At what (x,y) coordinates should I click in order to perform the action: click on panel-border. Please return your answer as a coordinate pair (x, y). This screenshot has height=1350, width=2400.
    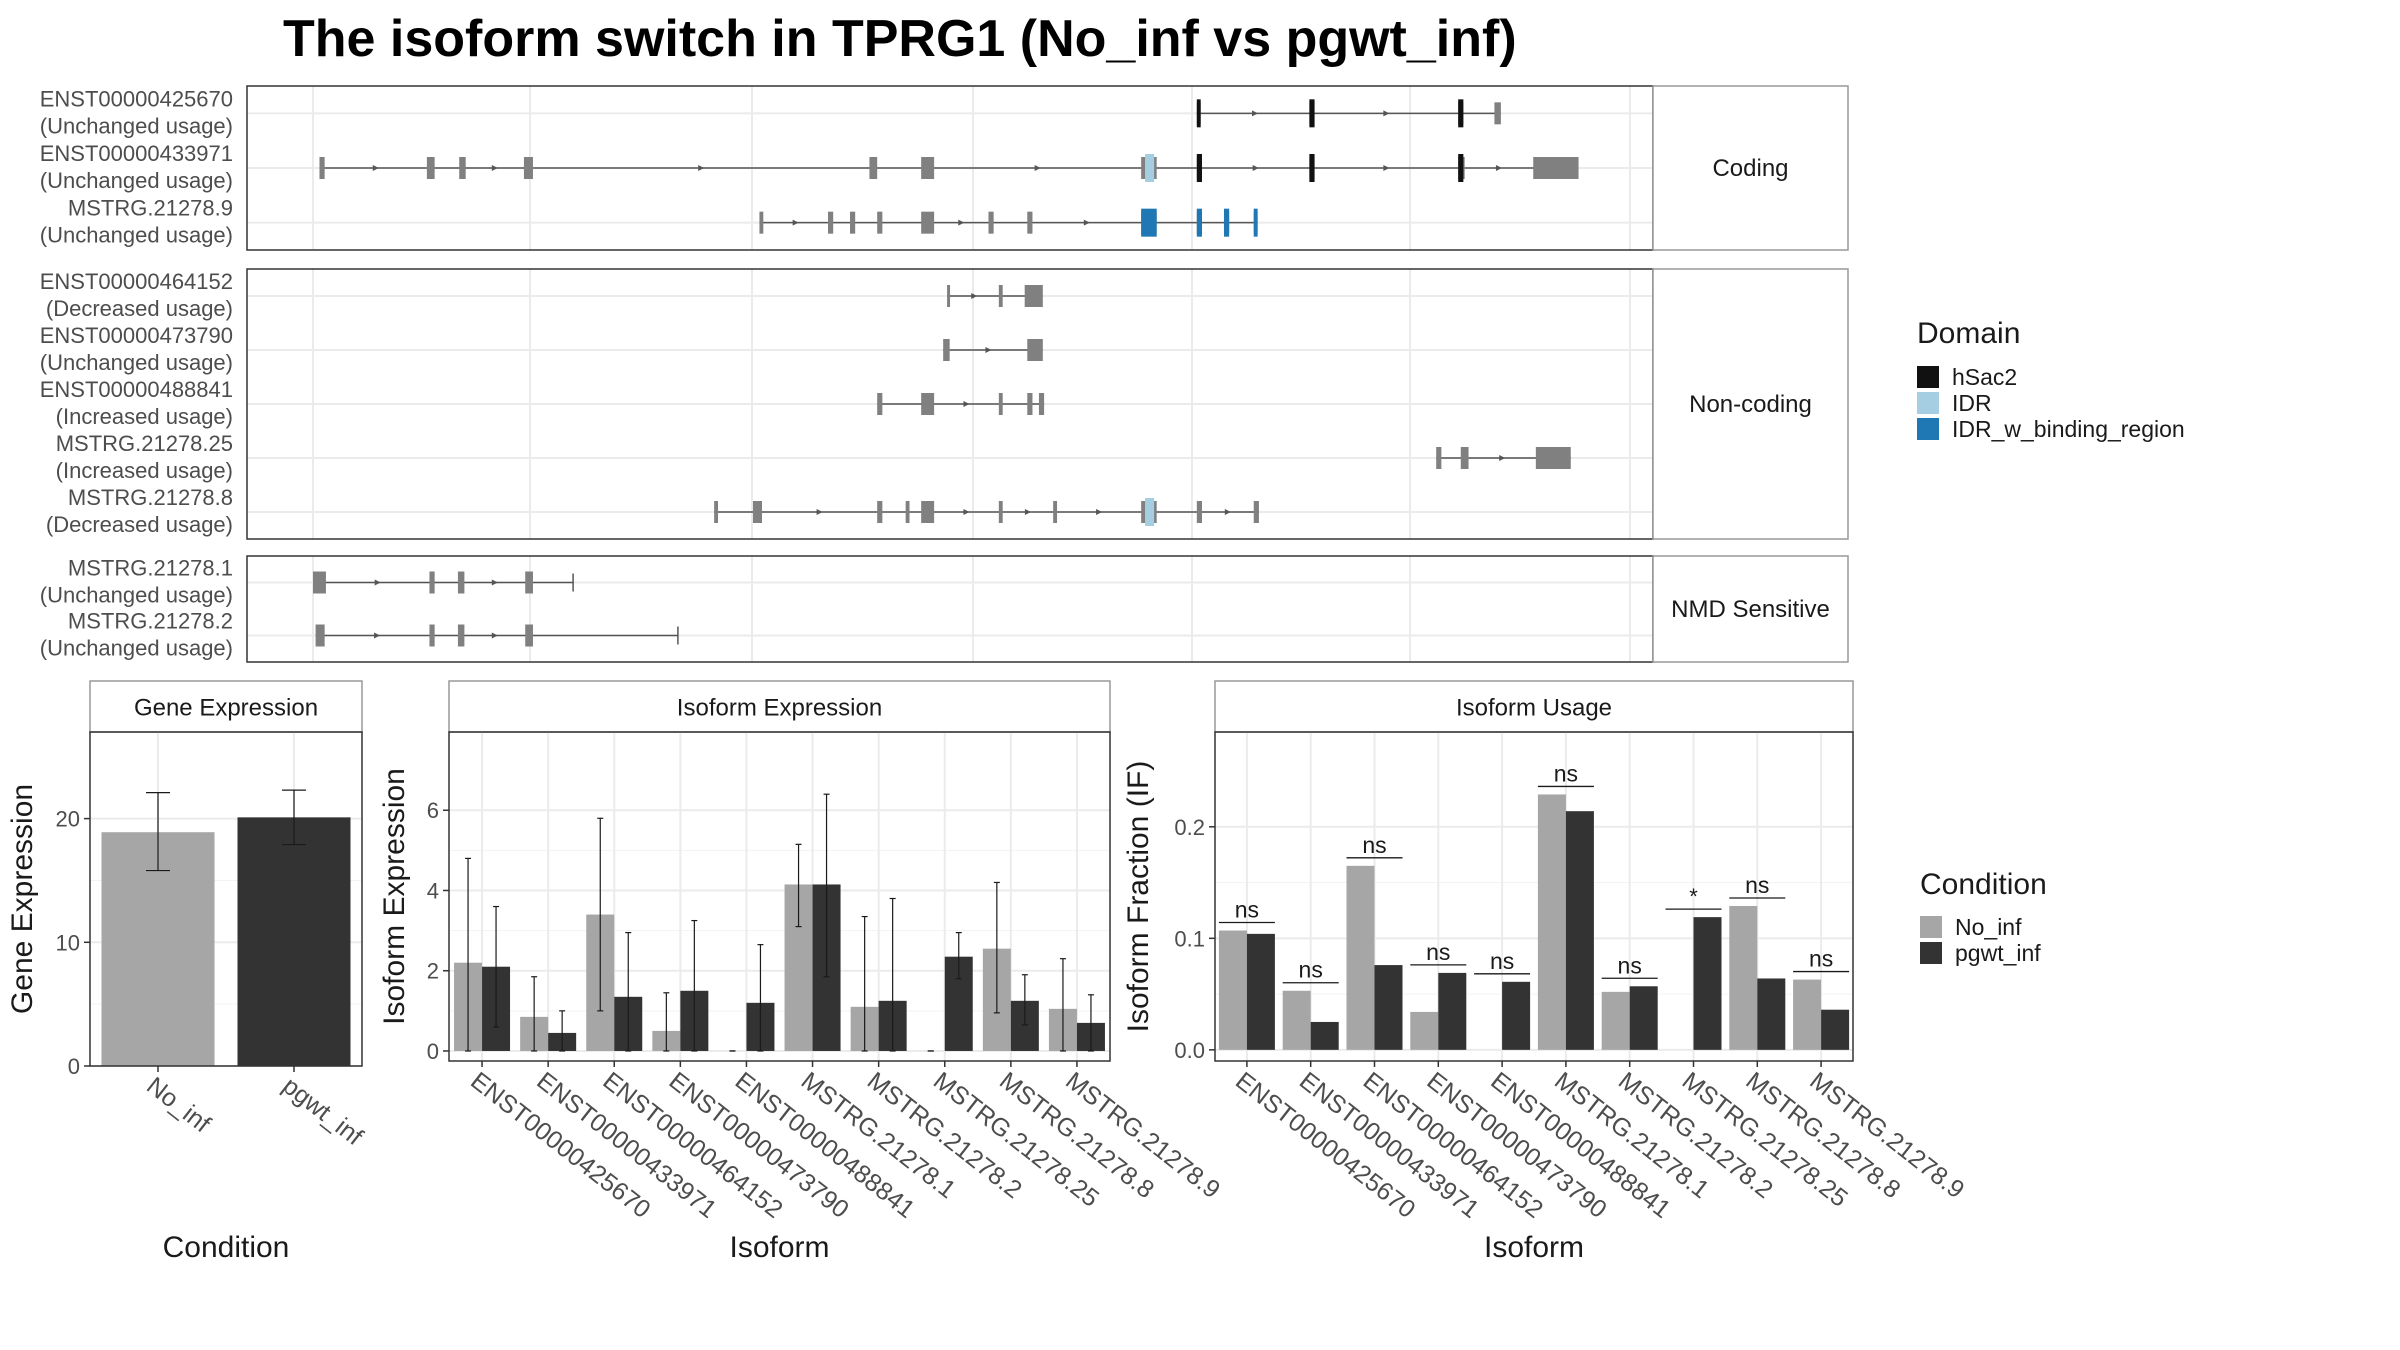
    Looking at the image, I should click on (779, 896).